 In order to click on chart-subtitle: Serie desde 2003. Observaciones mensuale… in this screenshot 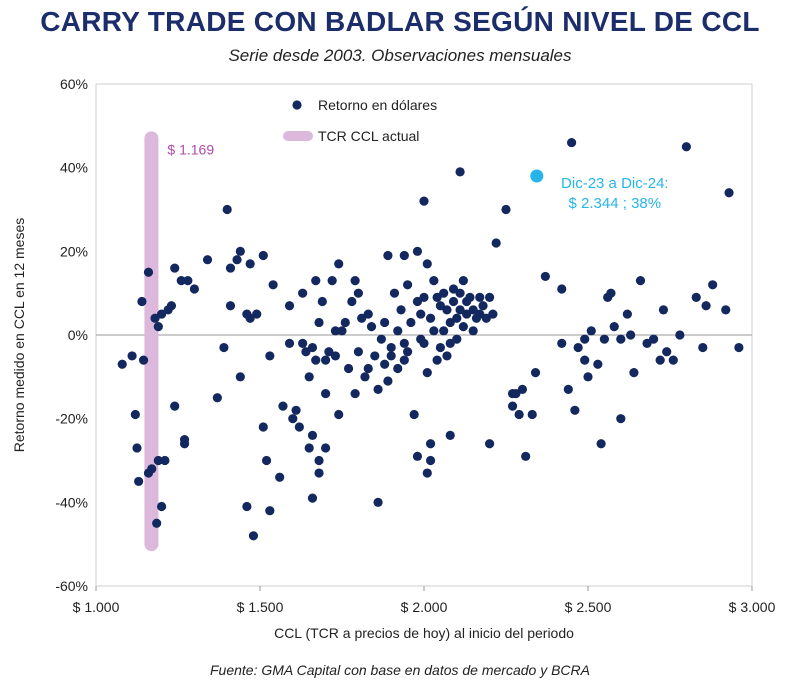, I will do `click(400, 55)`.